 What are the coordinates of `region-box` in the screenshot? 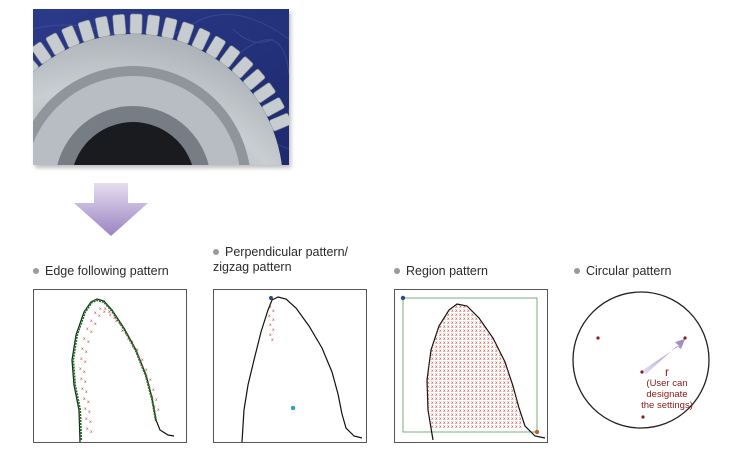 It's located at (470, 365).